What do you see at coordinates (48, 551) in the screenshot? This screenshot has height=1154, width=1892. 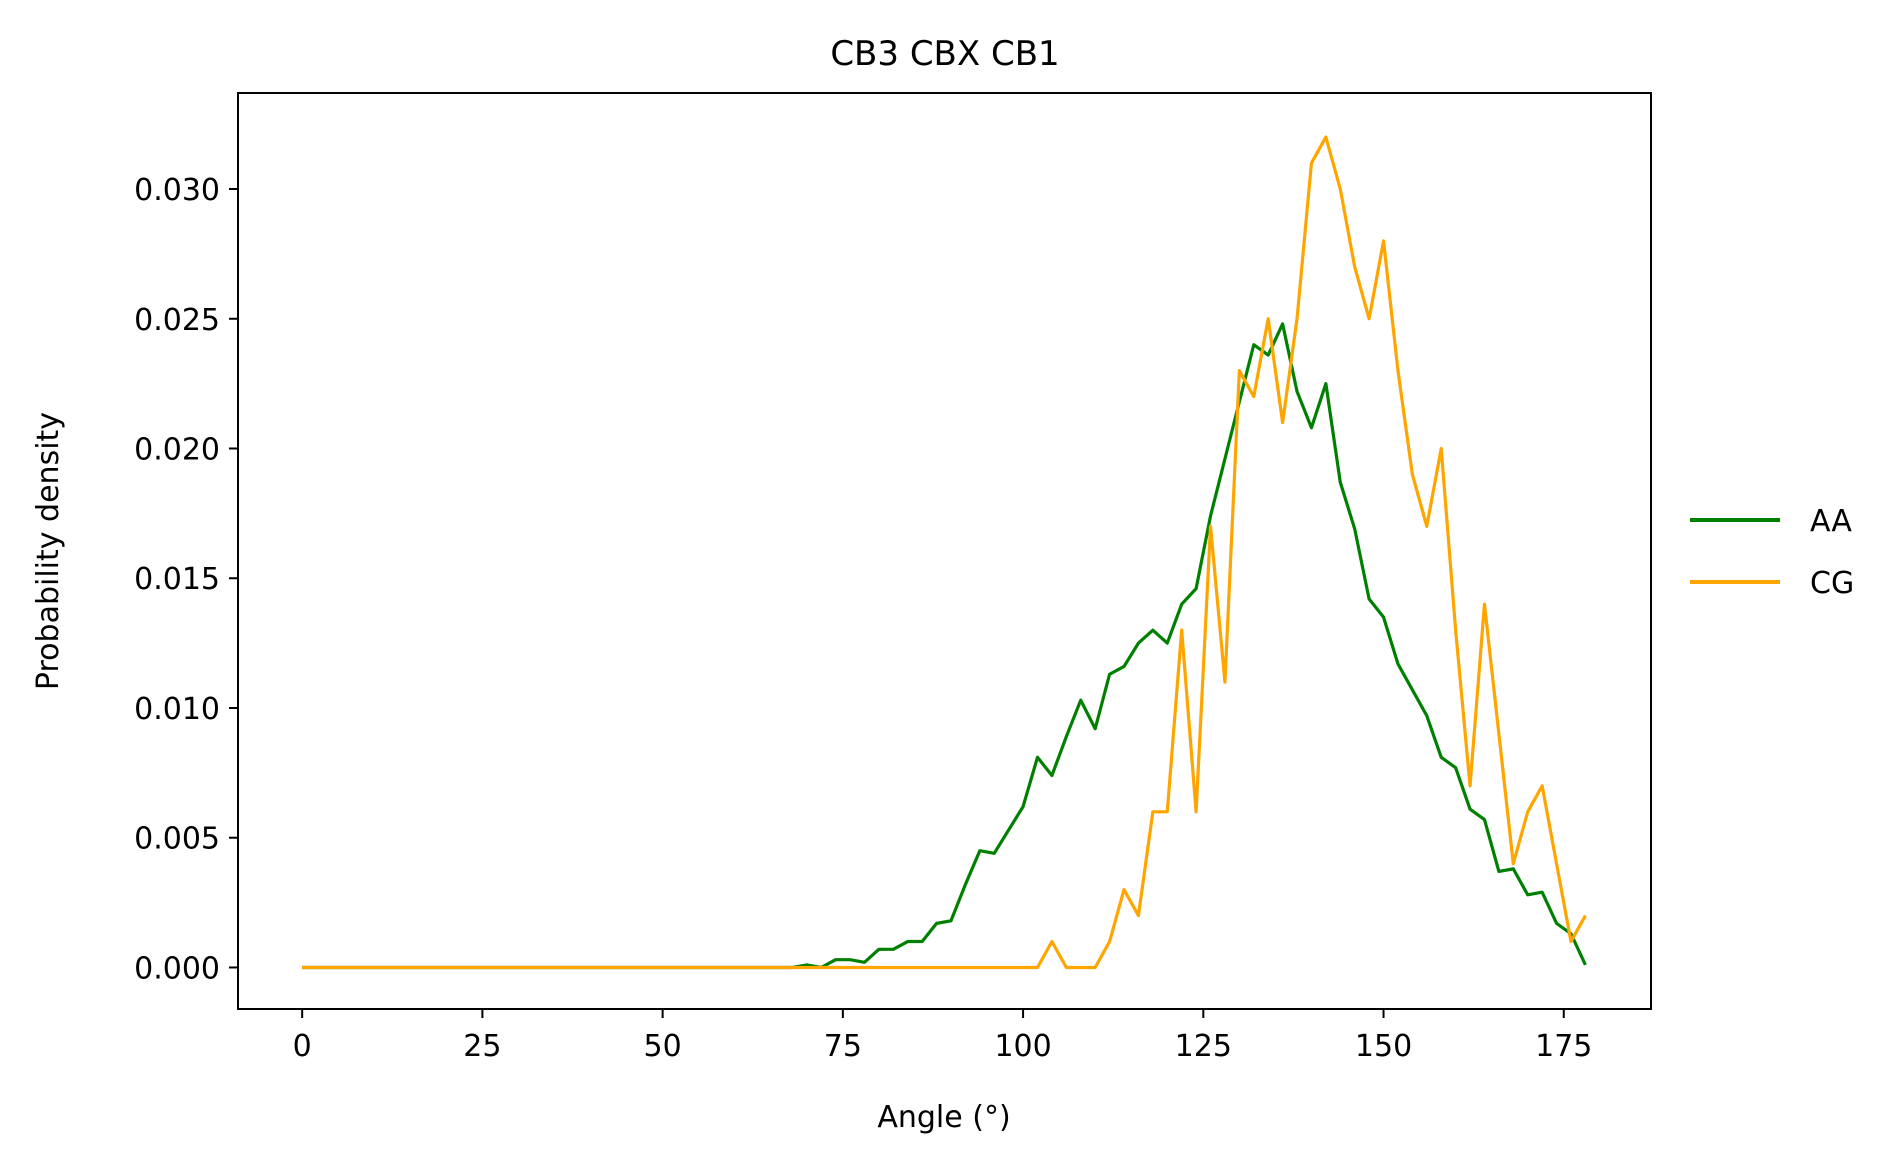 I see `y-axis-label: Probability density` at bounding box center [48, 551].